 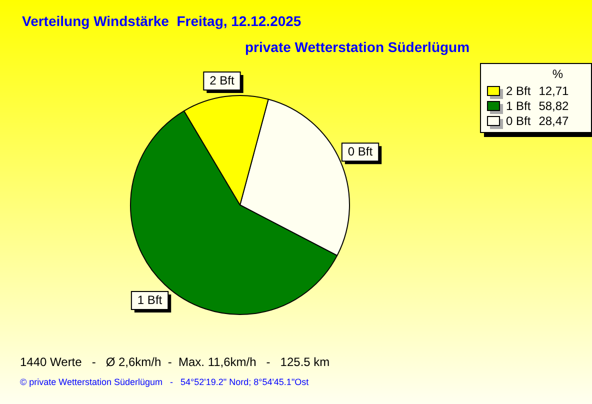 What do you see at coordinates (150, 299) in the screenshot?
I see `slice-label: 1 Bft` at bounding box center [150, 299].